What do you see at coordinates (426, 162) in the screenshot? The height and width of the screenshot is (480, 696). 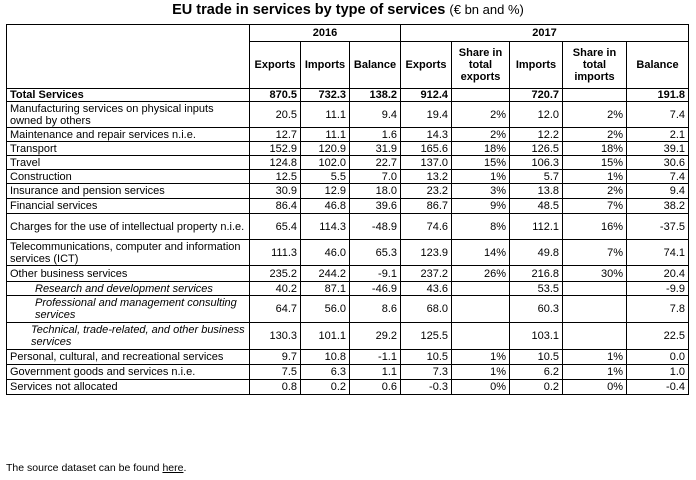 I see `row-value-cell: 137.0` at bounding box center [426, 162].